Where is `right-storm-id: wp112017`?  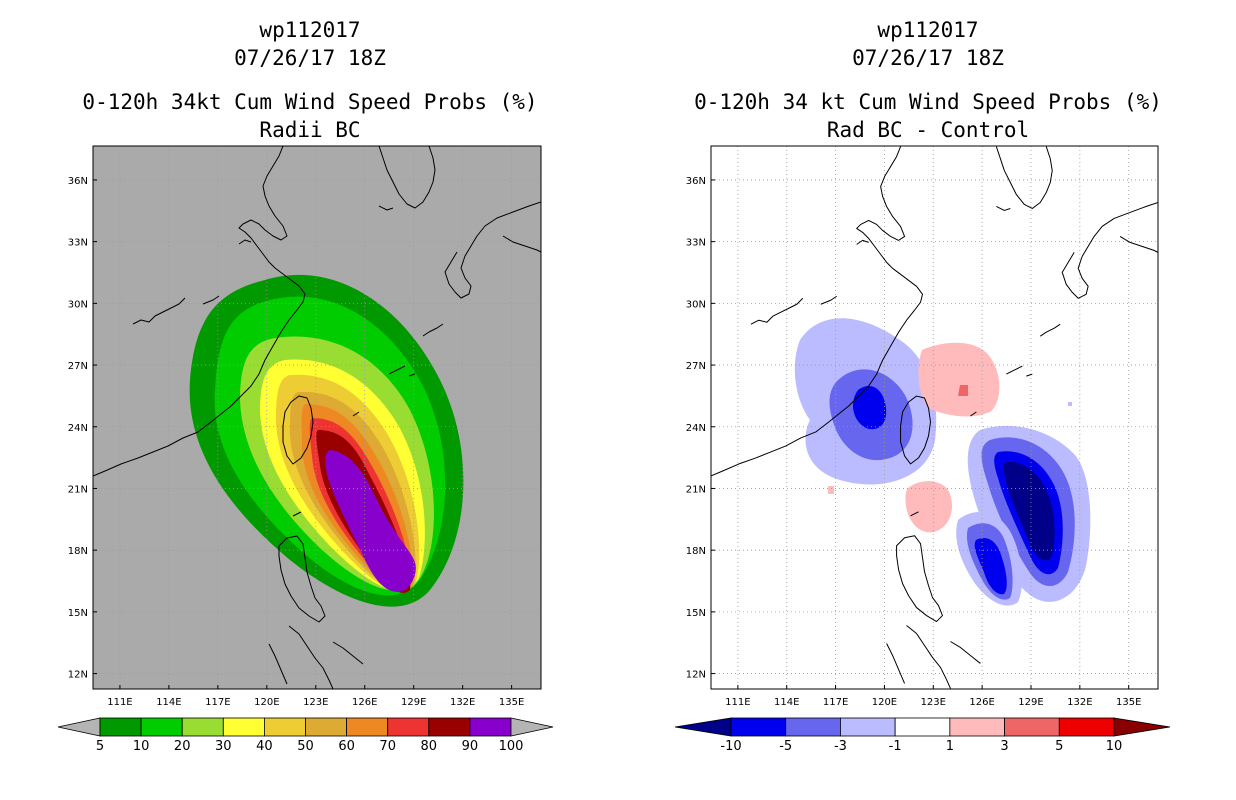
right-storm-id: wp112017 is located at coordinates (928, 30).